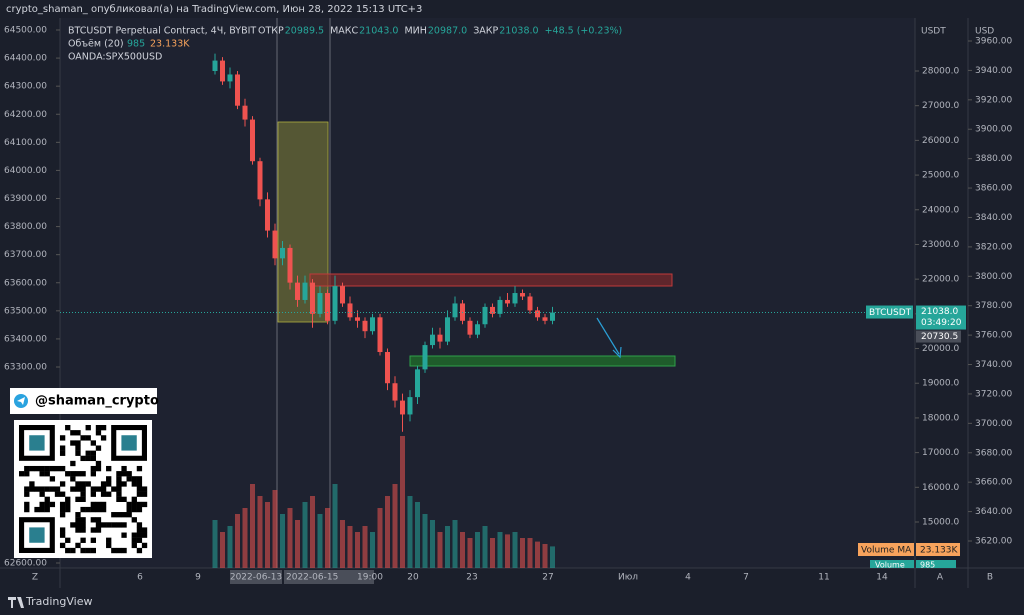 The image size is (1024, 615). Describe the element at coordinates (993, 159) in the screenshot. I see `y2-tick-label: 3880.00` at that location.